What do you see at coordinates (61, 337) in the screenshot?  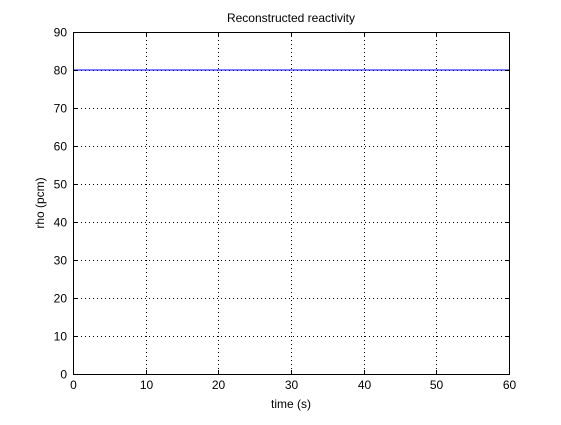 I see `y-tick-label: 10` at bounding box center [61, 337].